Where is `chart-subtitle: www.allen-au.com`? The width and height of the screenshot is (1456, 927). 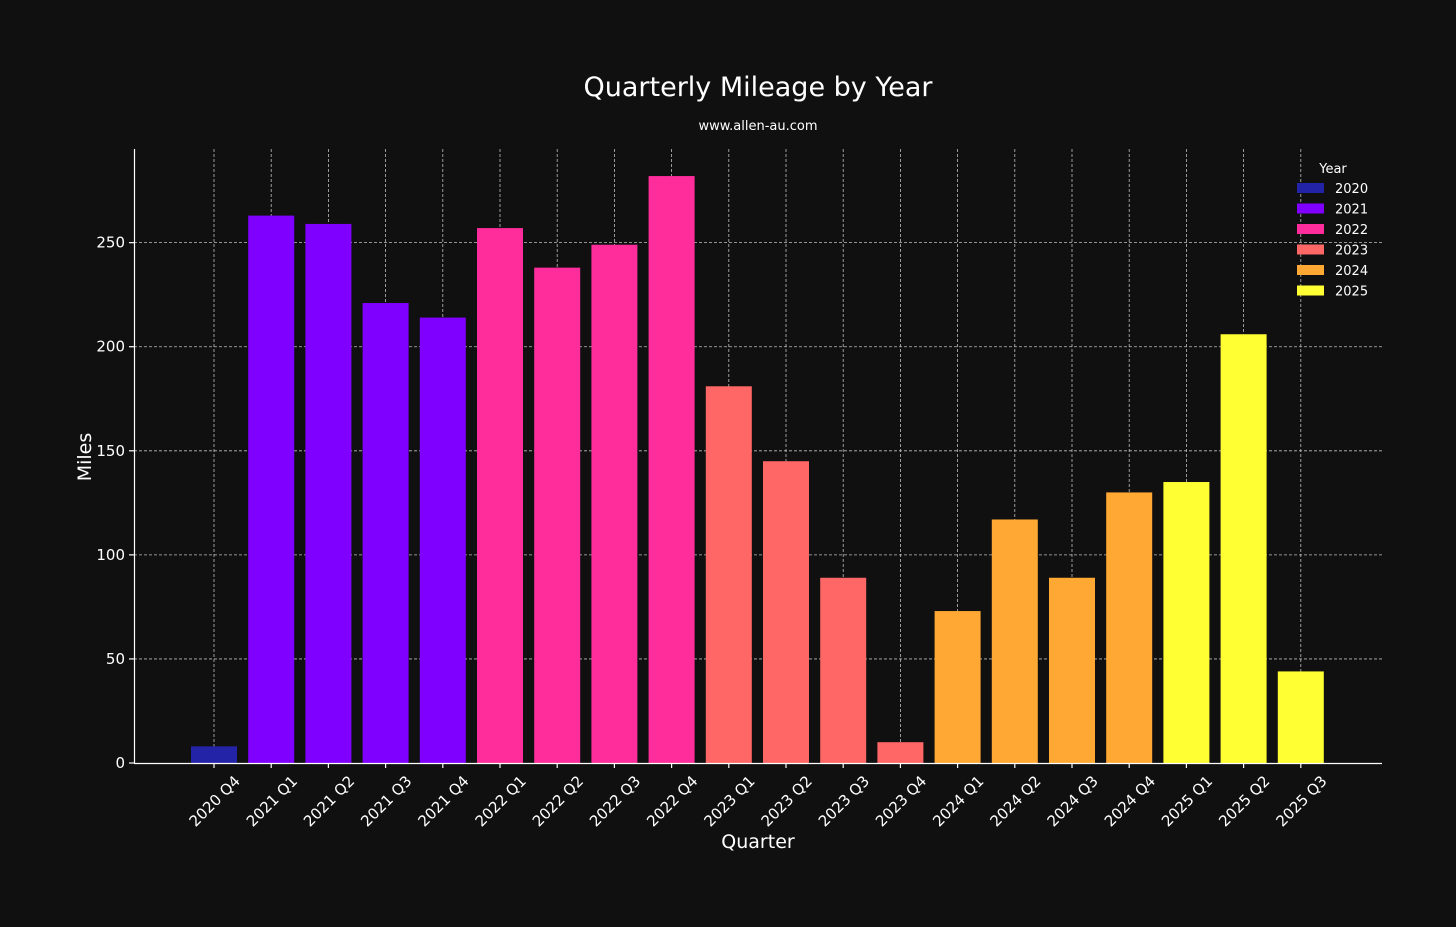
chart-subtitle: www.allen-au.com is located at coordinates (757, 126).